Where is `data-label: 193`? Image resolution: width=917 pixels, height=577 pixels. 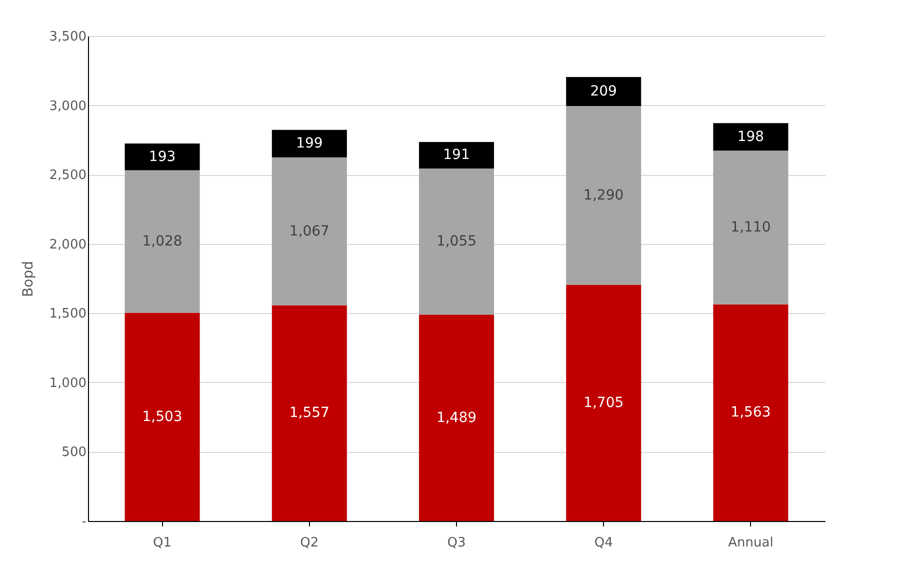 data-label: 193 is located at coordinates (162, 156).